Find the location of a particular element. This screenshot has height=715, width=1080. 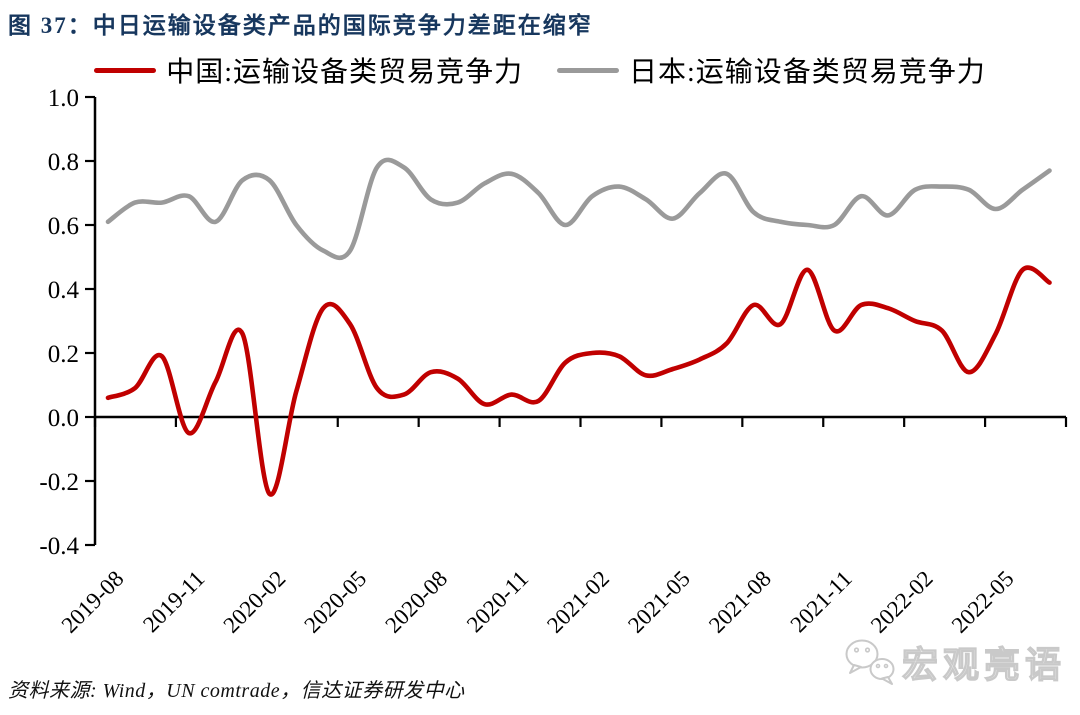

x-tick-label: 2020-08 is located at coordinates (416, 602).